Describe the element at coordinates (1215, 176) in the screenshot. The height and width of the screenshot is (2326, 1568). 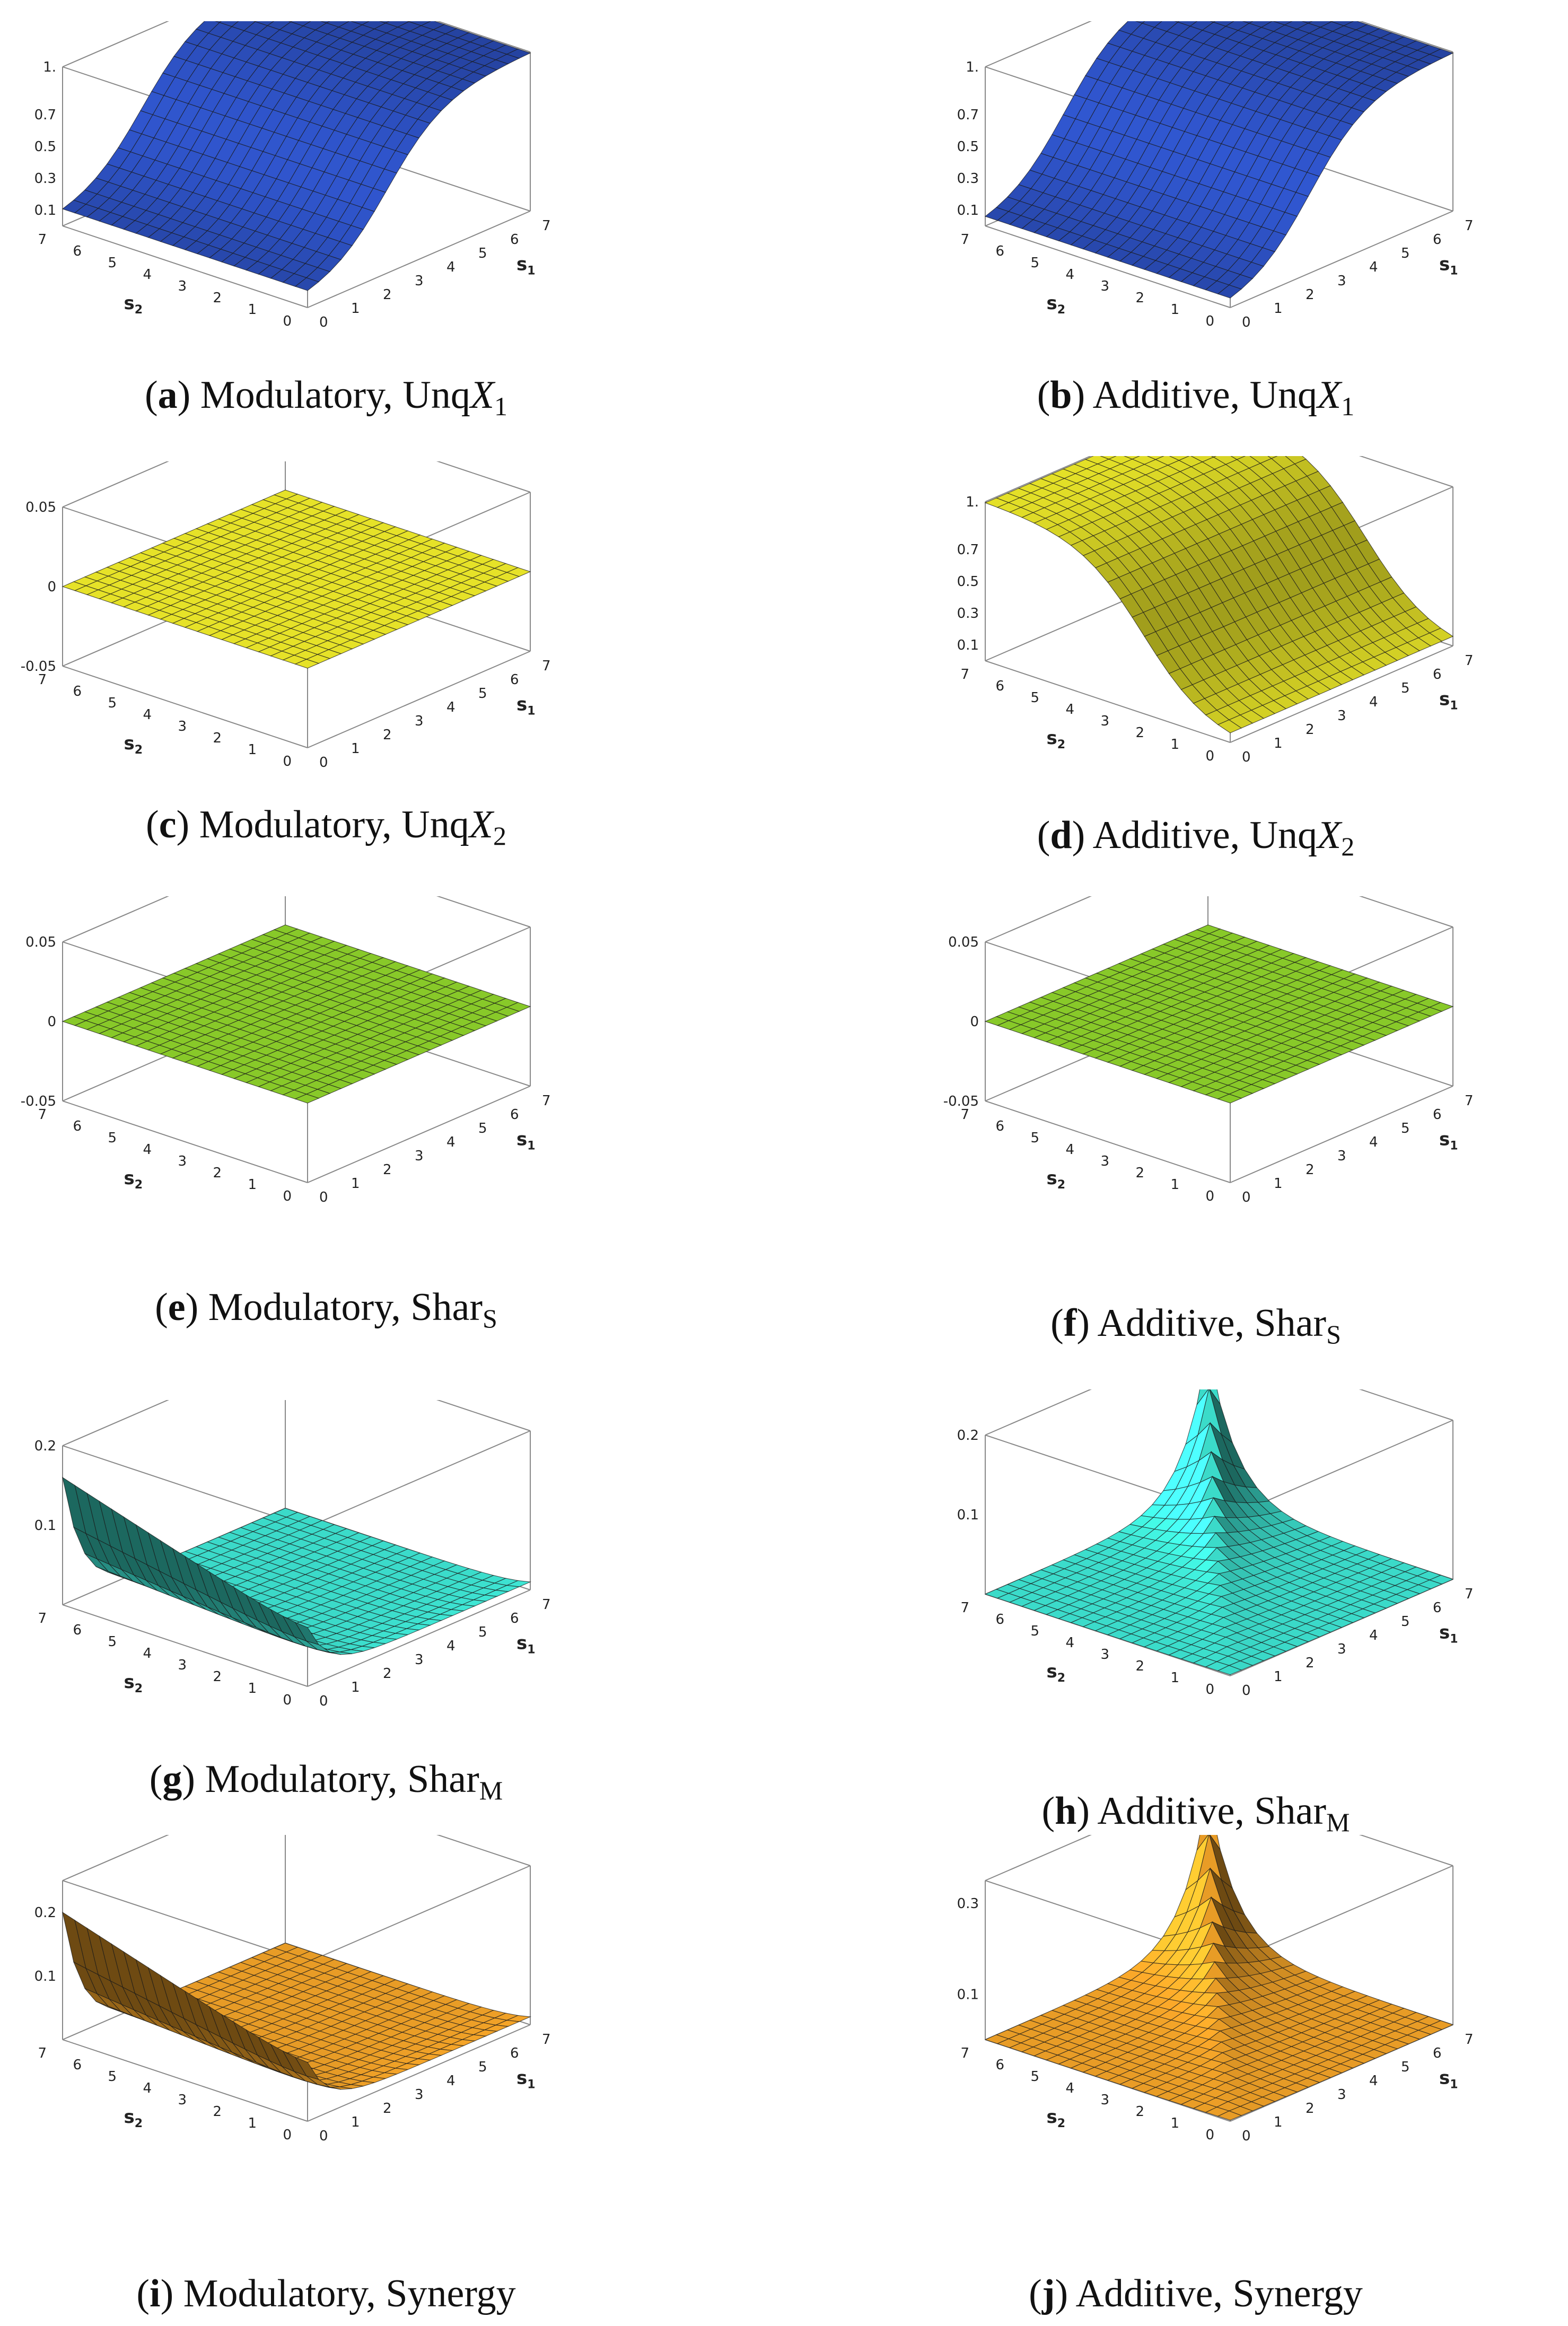
I see `surface-plot-b: 0 1 2 3 4 5 6 7 0 1 2 3 4 5 6 7 0.1 0.3 0.5 0.7 1. s1 s2` at that location.